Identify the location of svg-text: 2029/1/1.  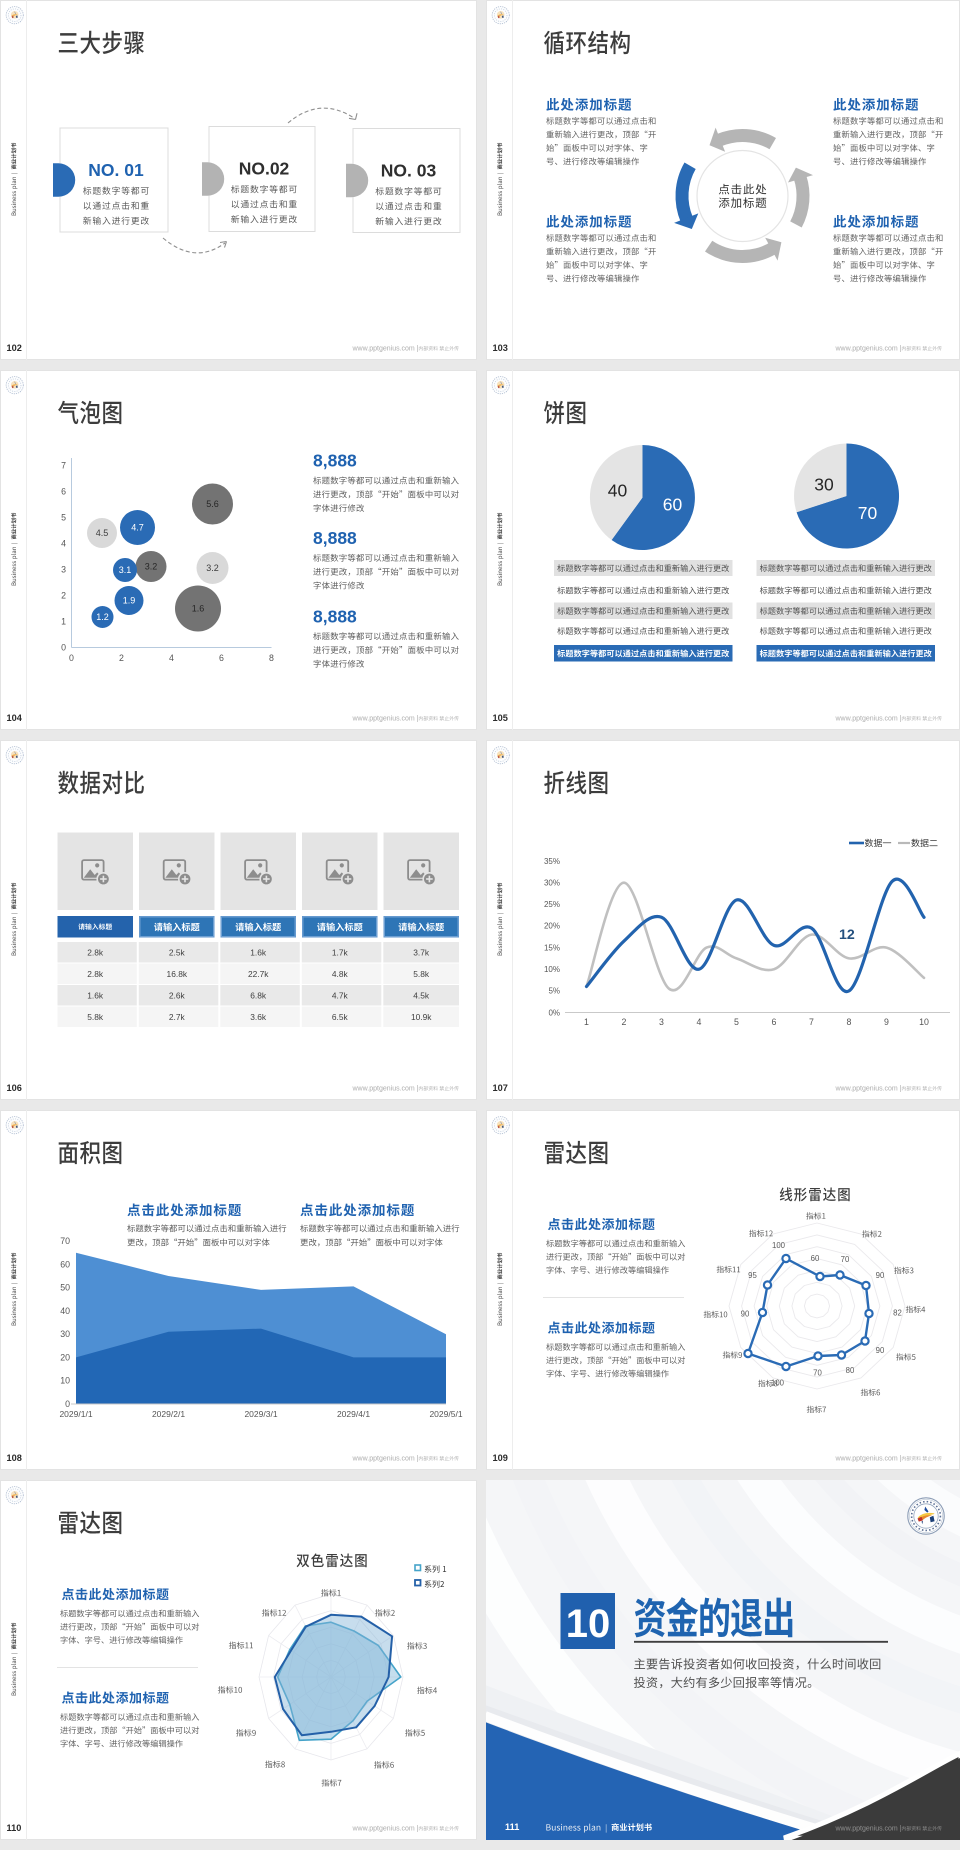
(75, 1414).